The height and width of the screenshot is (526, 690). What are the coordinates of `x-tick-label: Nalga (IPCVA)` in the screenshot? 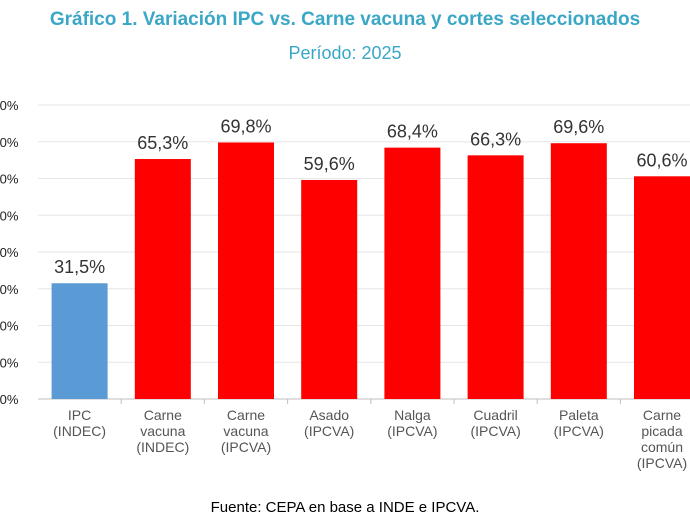 It's located at (412, 423).